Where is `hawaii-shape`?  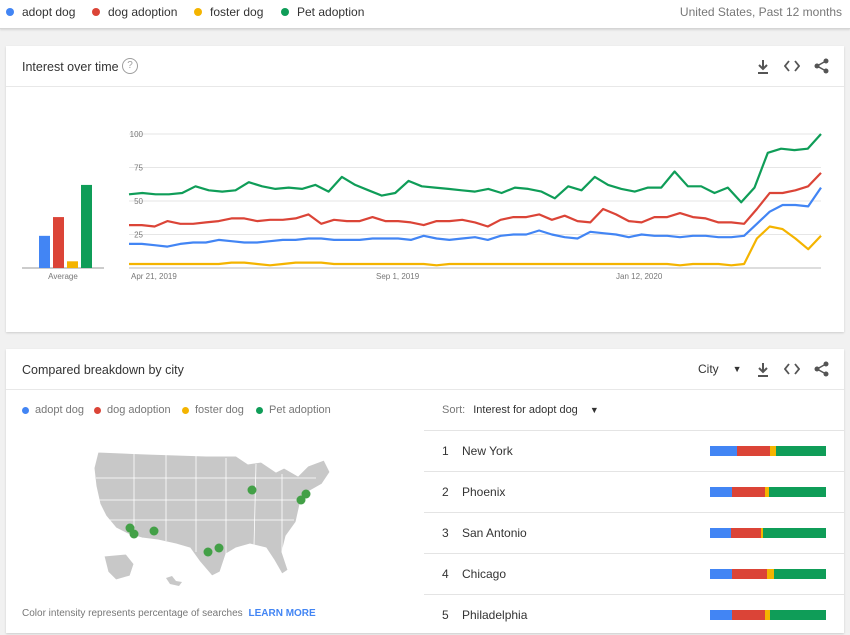
hawaii-shape is located at coordinates (174, 581).